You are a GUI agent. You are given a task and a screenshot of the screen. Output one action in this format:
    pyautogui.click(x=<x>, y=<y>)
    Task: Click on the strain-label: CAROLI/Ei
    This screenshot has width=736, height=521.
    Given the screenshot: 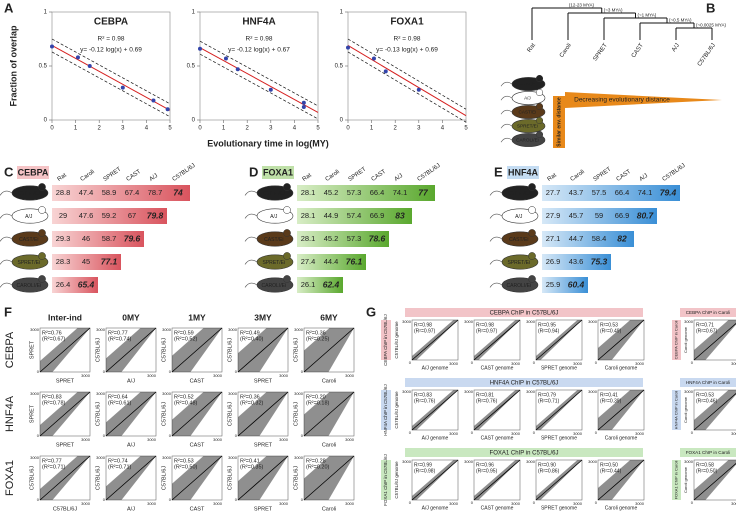 What is the action you would take?
    pyautogui.click(x=28, y=286)
    